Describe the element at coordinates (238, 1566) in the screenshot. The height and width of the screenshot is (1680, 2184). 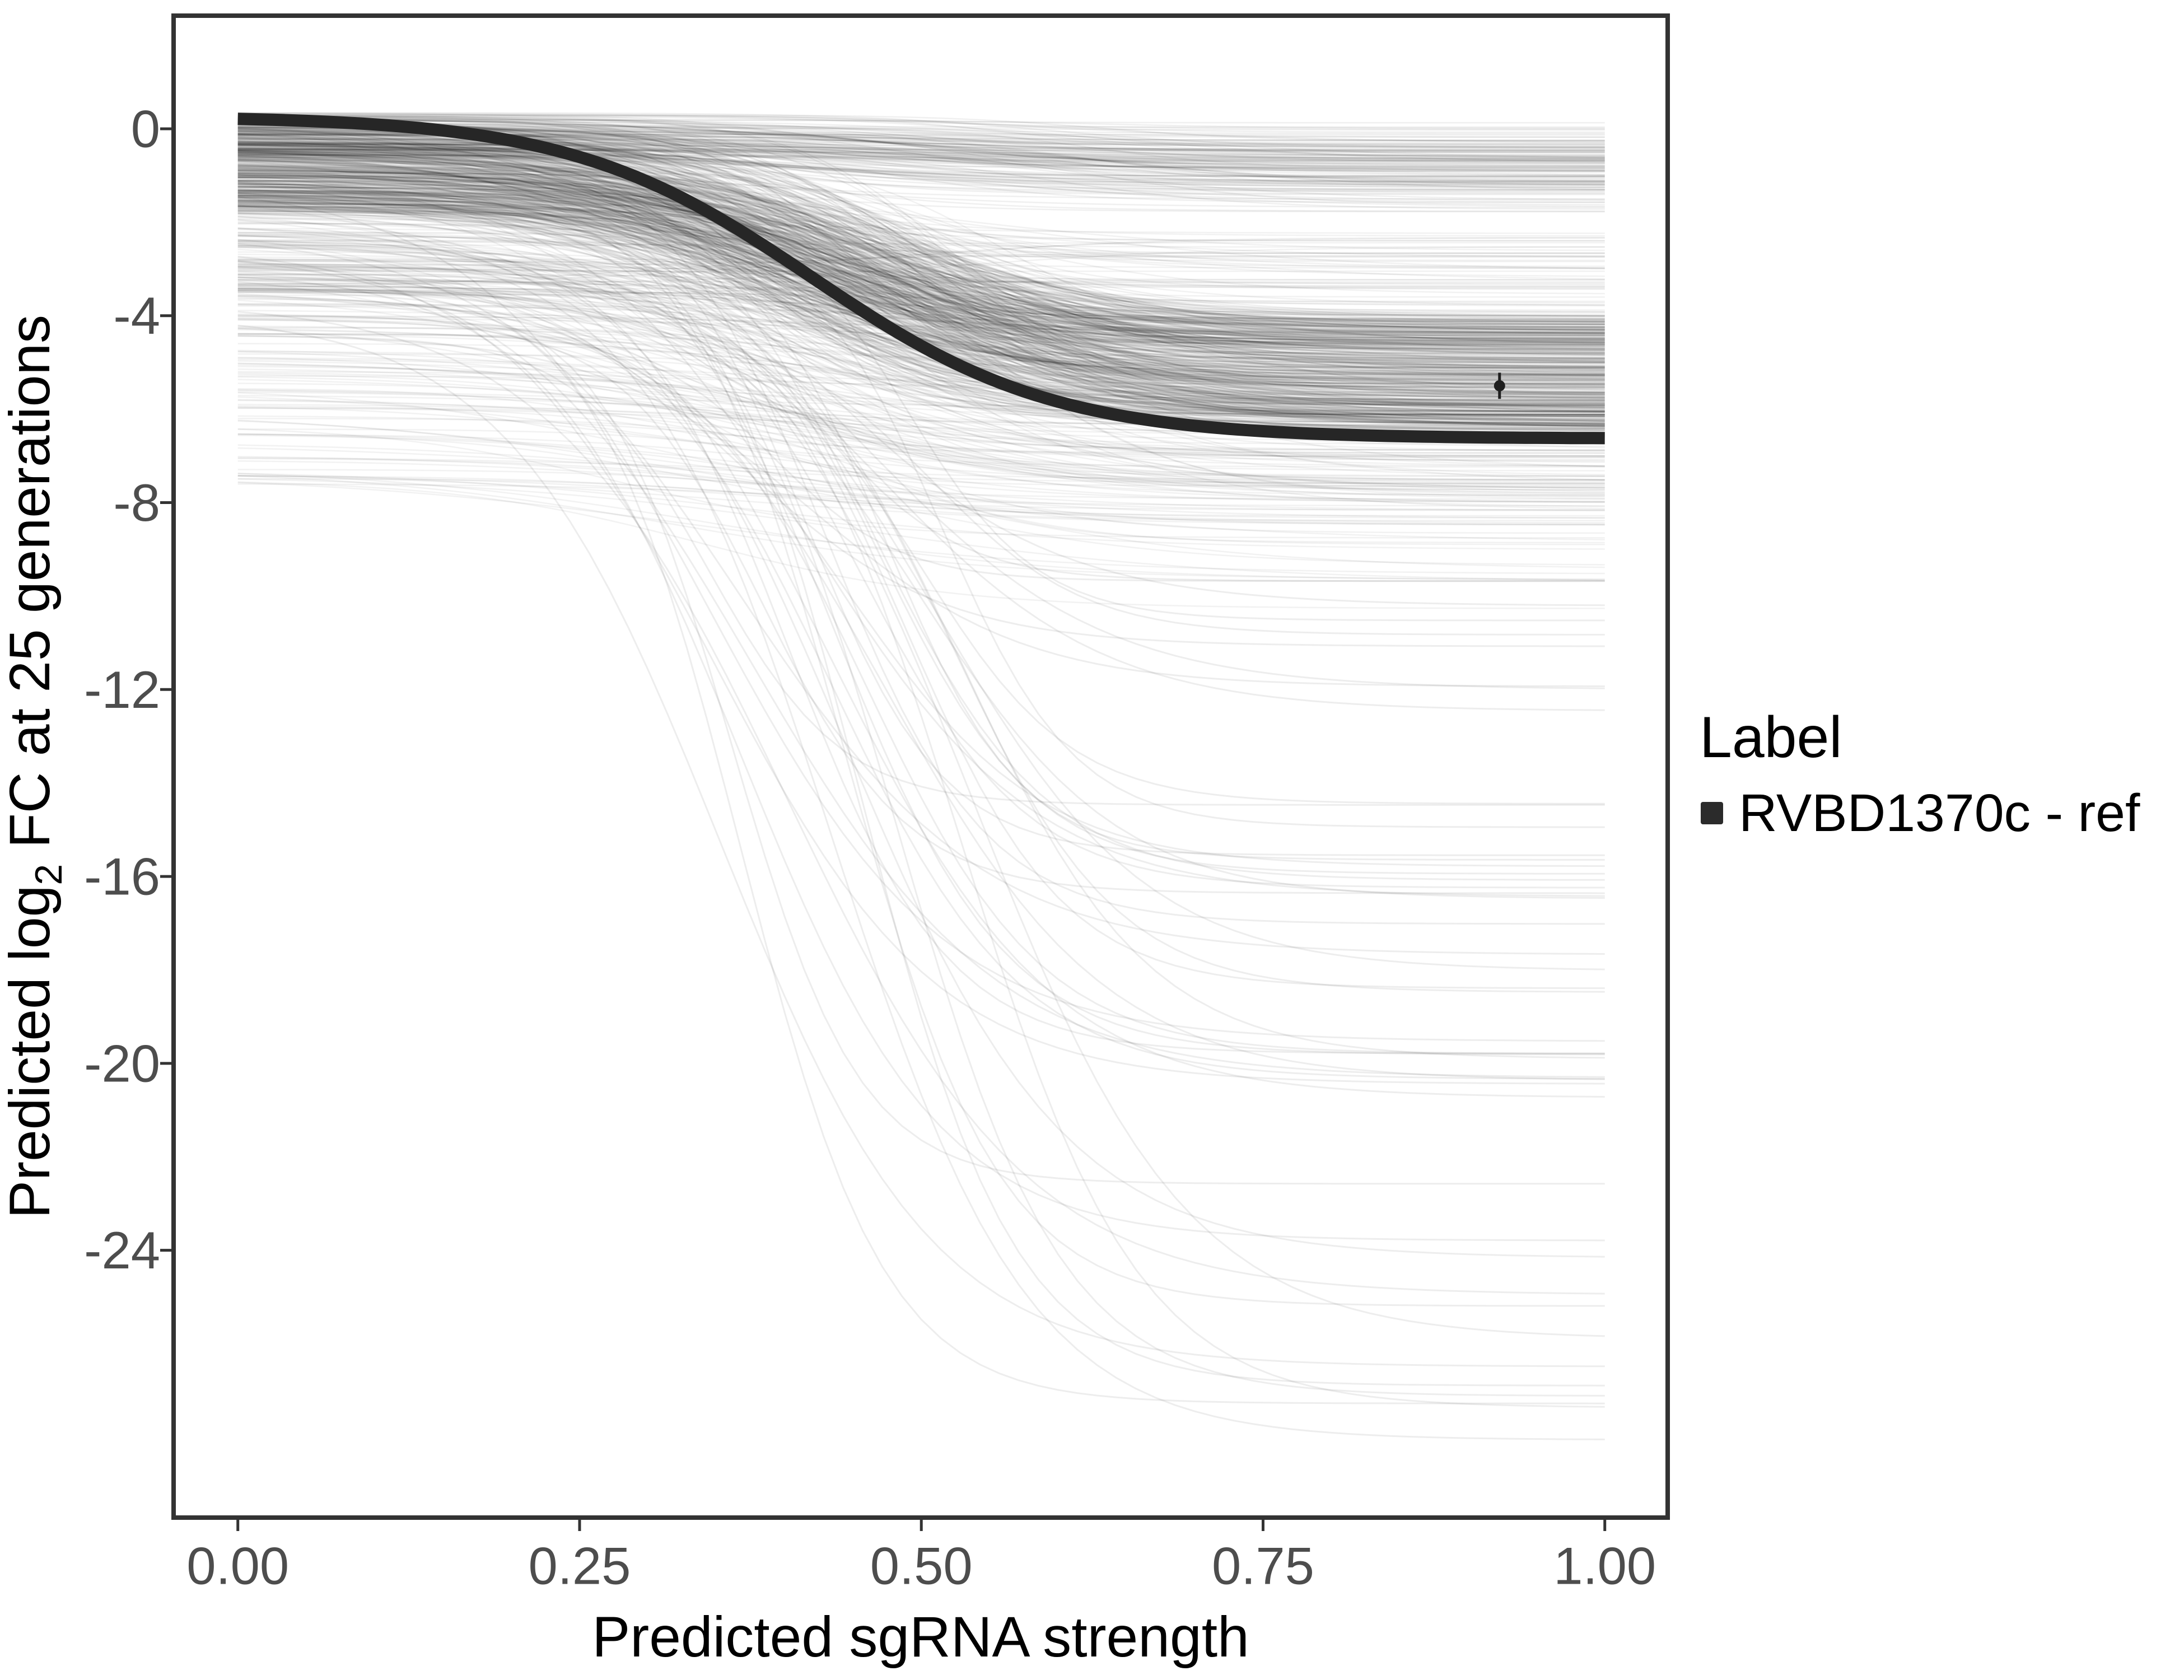
I see `x-tick-label: 0.00` at that location.